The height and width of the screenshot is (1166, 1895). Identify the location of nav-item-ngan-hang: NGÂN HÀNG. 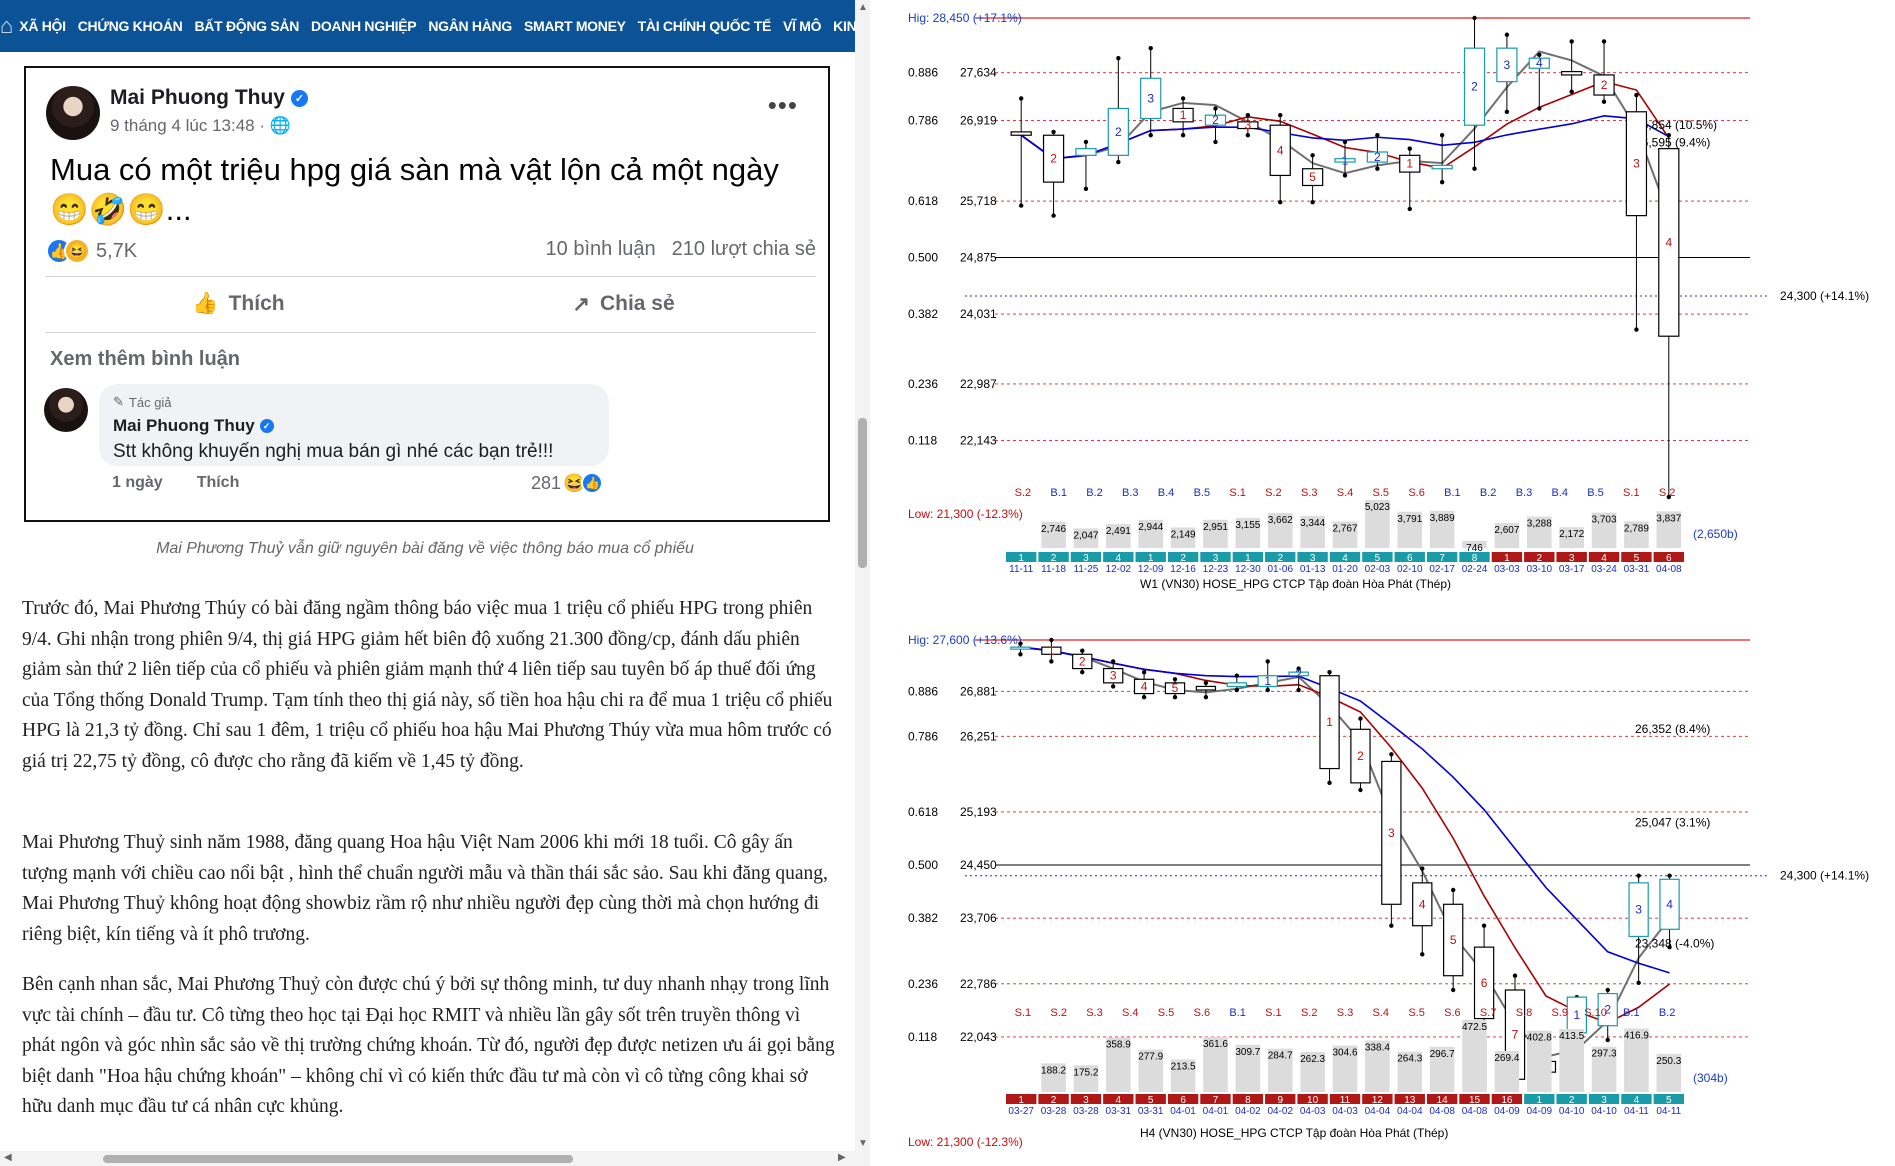
(470, 26).